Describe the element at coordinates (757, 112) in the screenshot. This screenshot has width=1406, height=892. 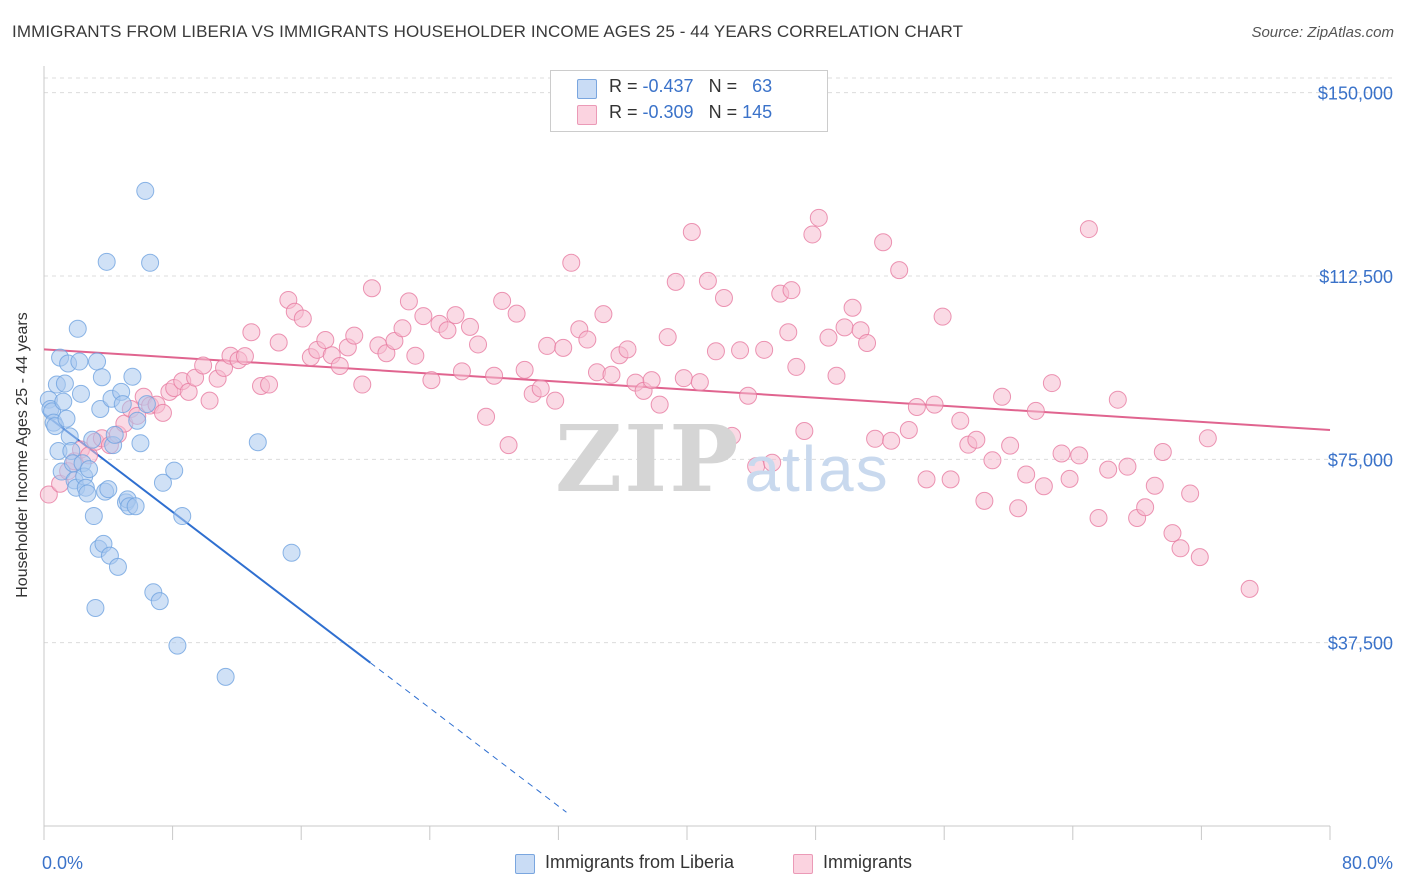
I see `legend-n-value: 145` at that location.